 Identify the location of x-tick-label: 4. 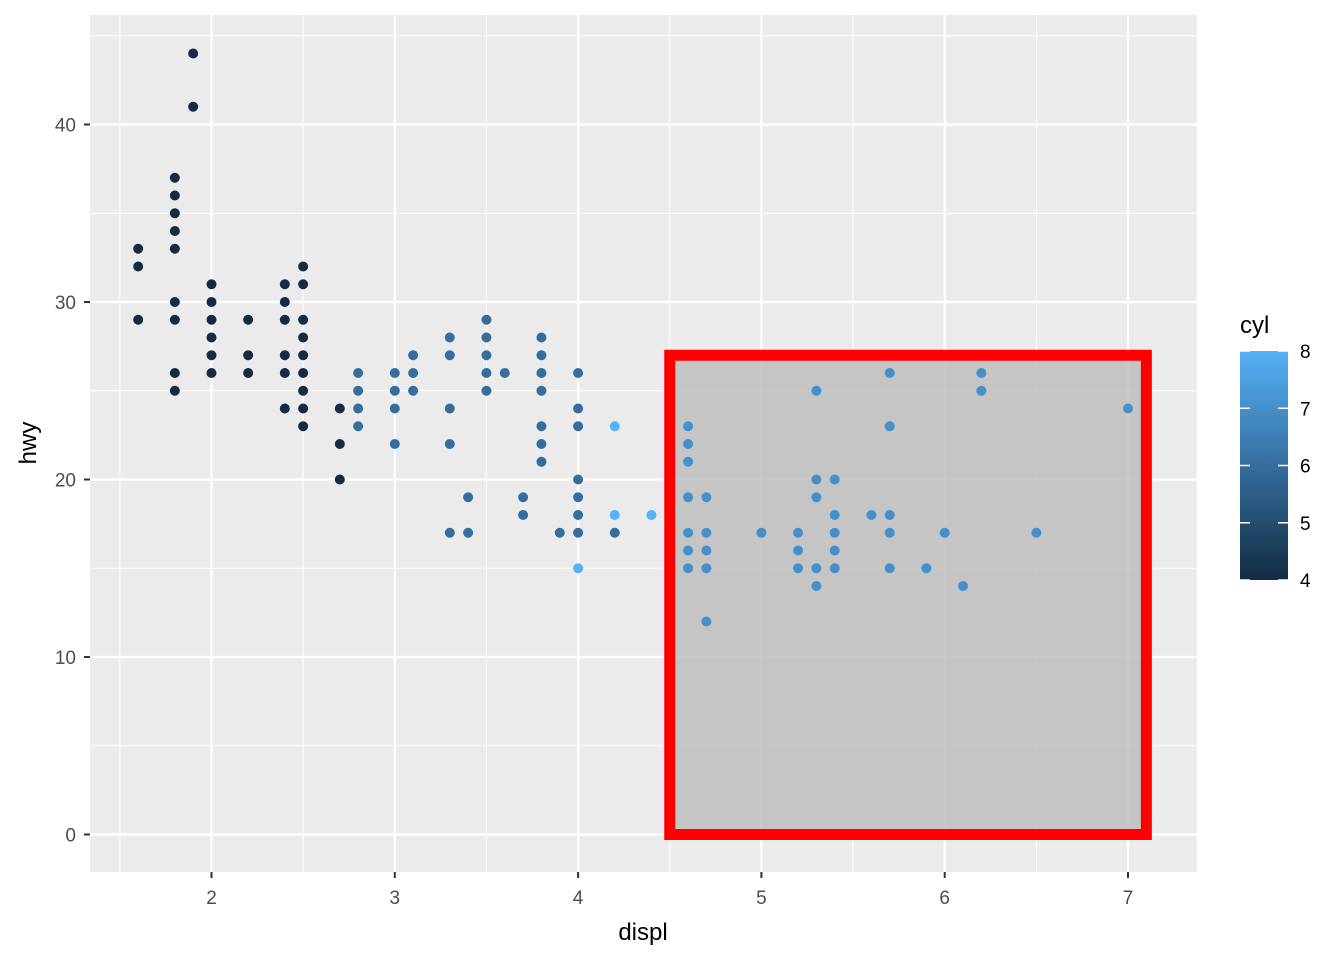
(578, 898).